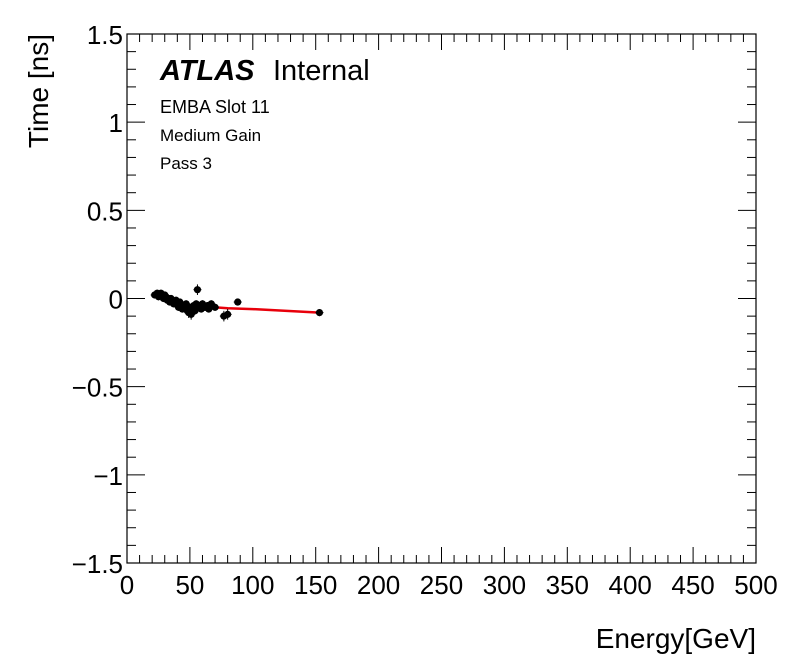 The width and height of the screenshot is (796, 672). I want to click on annotation-gain: Medium Gain, so click(210, 135).